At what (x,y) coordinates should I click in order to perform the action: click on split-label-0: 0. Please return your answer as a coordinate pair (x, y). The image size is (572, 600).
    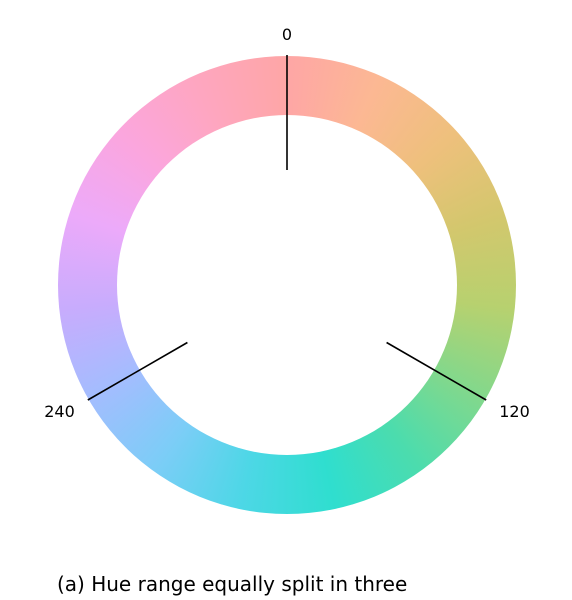
    Looking at the image, I should click on (287, 34).